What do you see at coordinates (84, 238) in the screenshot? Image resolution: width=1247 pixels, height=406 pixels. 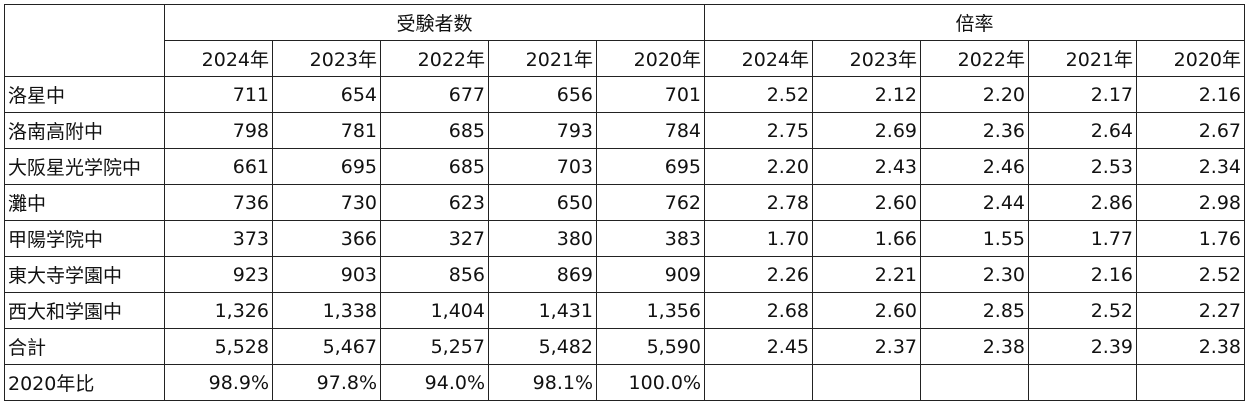 I see `row-label: 甲陽学院中` at bounding box center [84, 238].